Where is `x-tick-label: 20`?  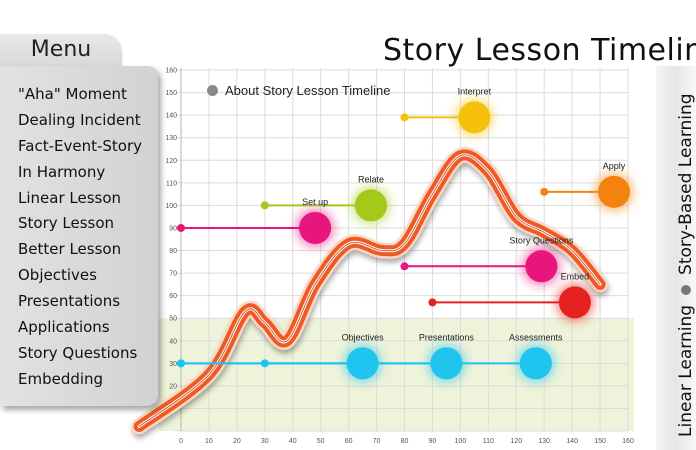 x-tick-label: 20 is located at coordinates (237, 441).